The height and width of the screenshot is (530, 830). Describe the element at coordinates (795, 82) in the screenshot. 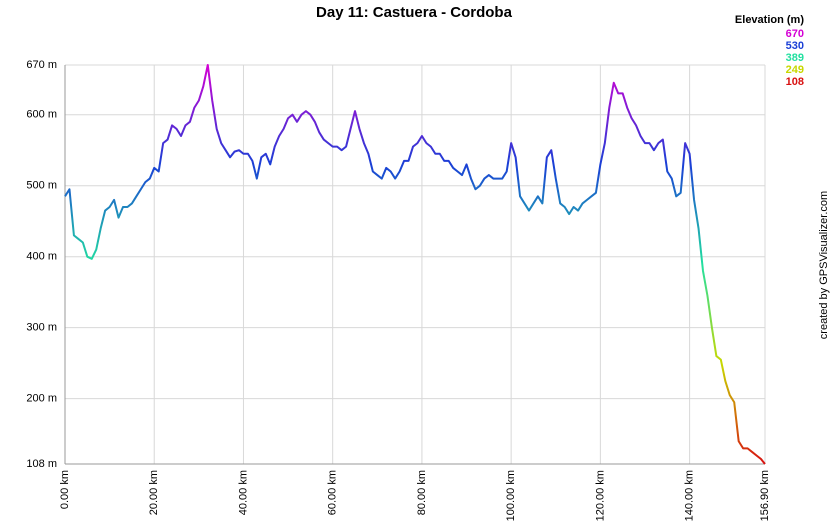

I see `legend-value: 108` at that location.